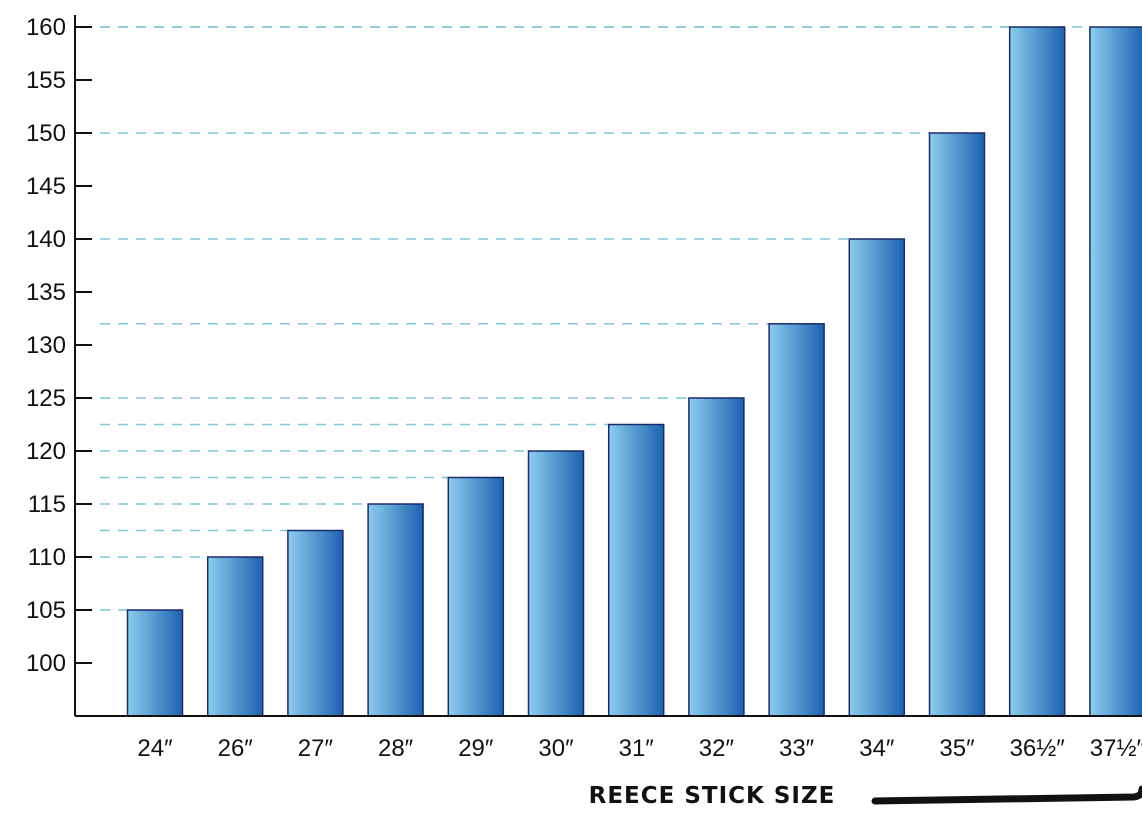 Image resolution: width=1142 pixels, height=818 pixels. I want to click on y-tick-label: 110, so click(47, 557).